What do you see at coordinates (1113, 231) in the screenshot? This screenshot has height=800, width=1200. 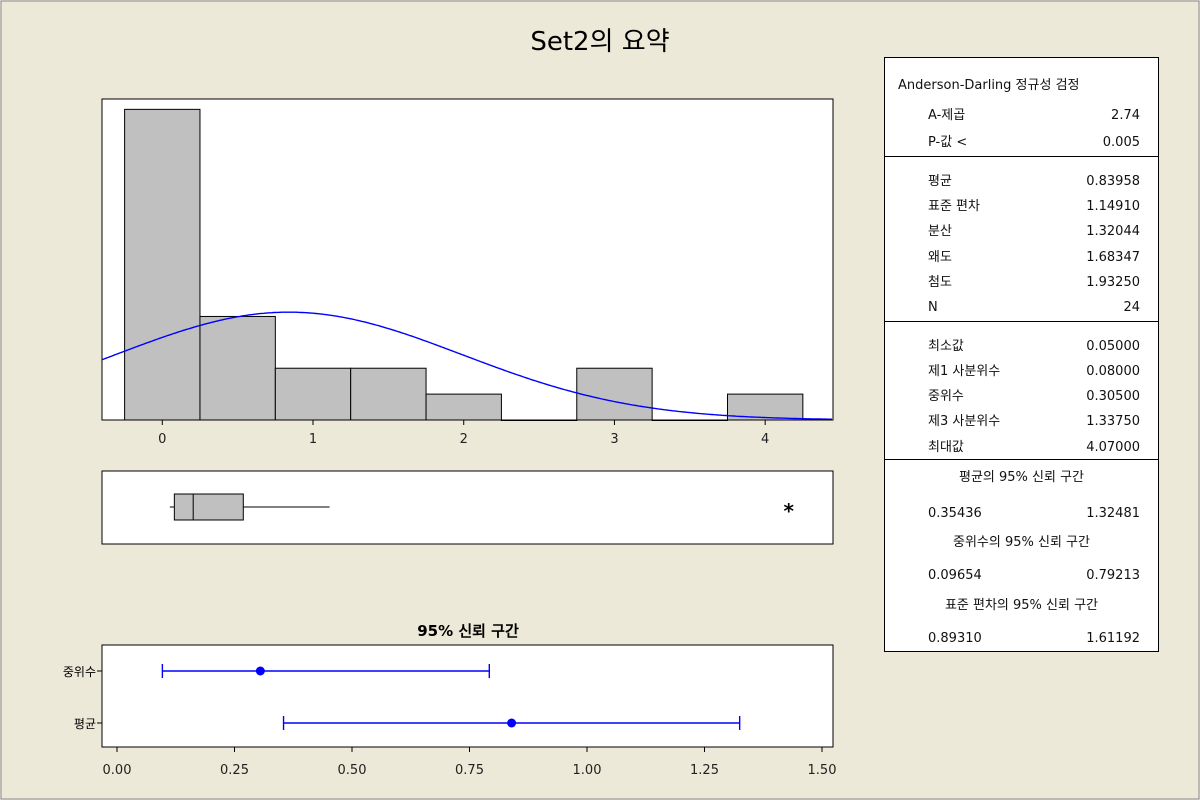 I see `variance-value: 1.32044` at bounding box center [1113, 231].